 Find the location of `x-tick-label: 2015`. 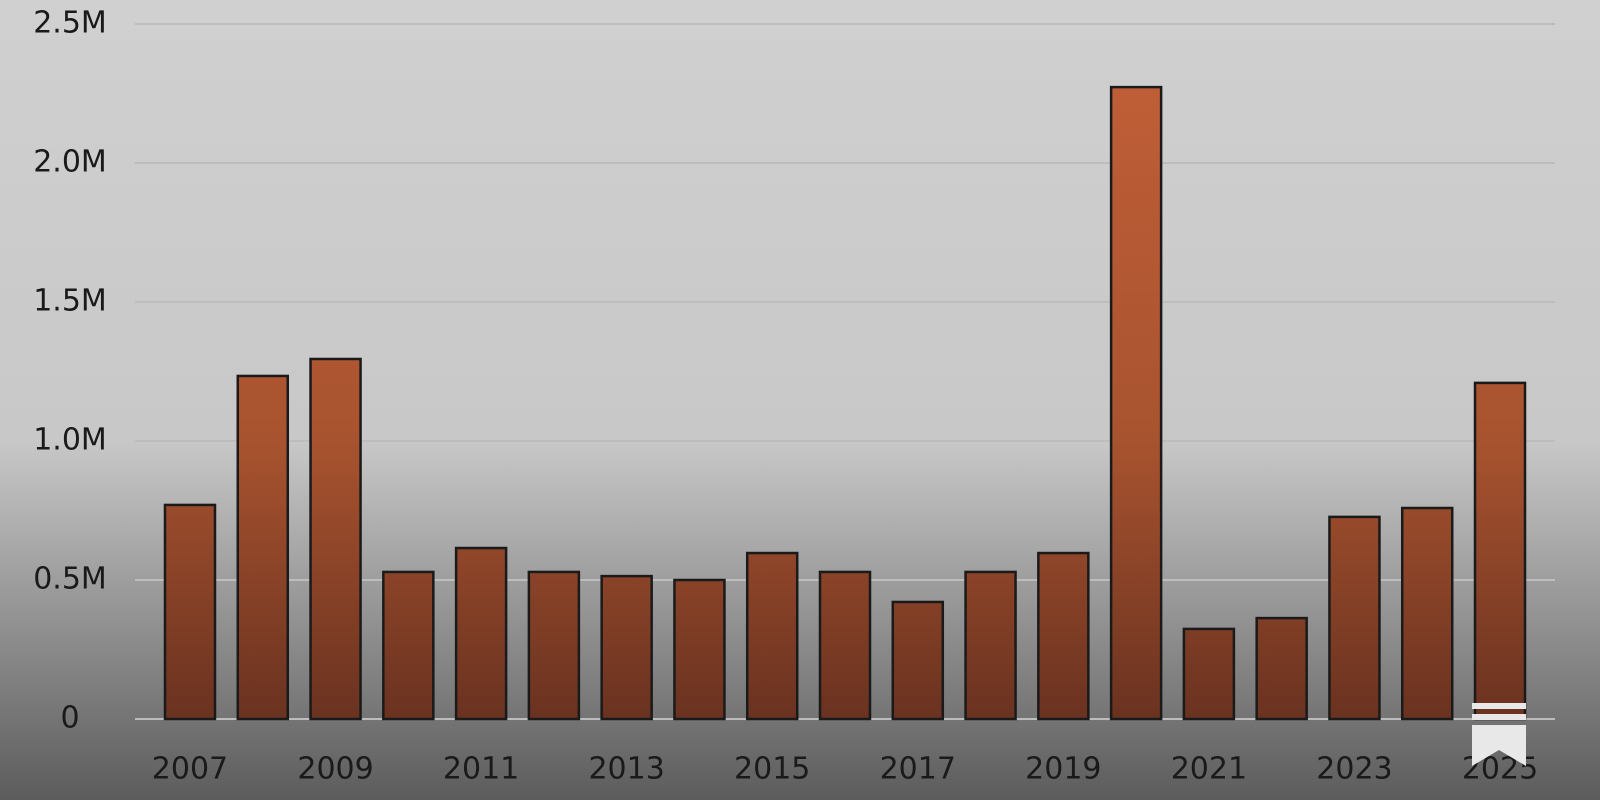

x-tick-label: 2015 is located at coordinates (772, 769).